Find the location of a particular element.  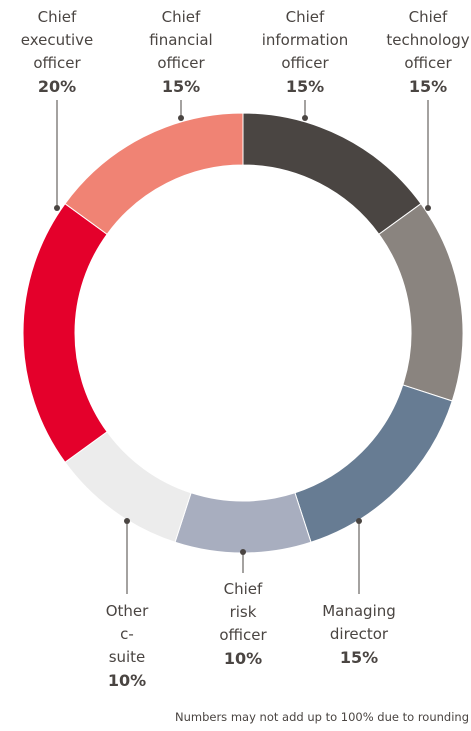

category-name: Other c-suite is located at coordinates (127, 634).